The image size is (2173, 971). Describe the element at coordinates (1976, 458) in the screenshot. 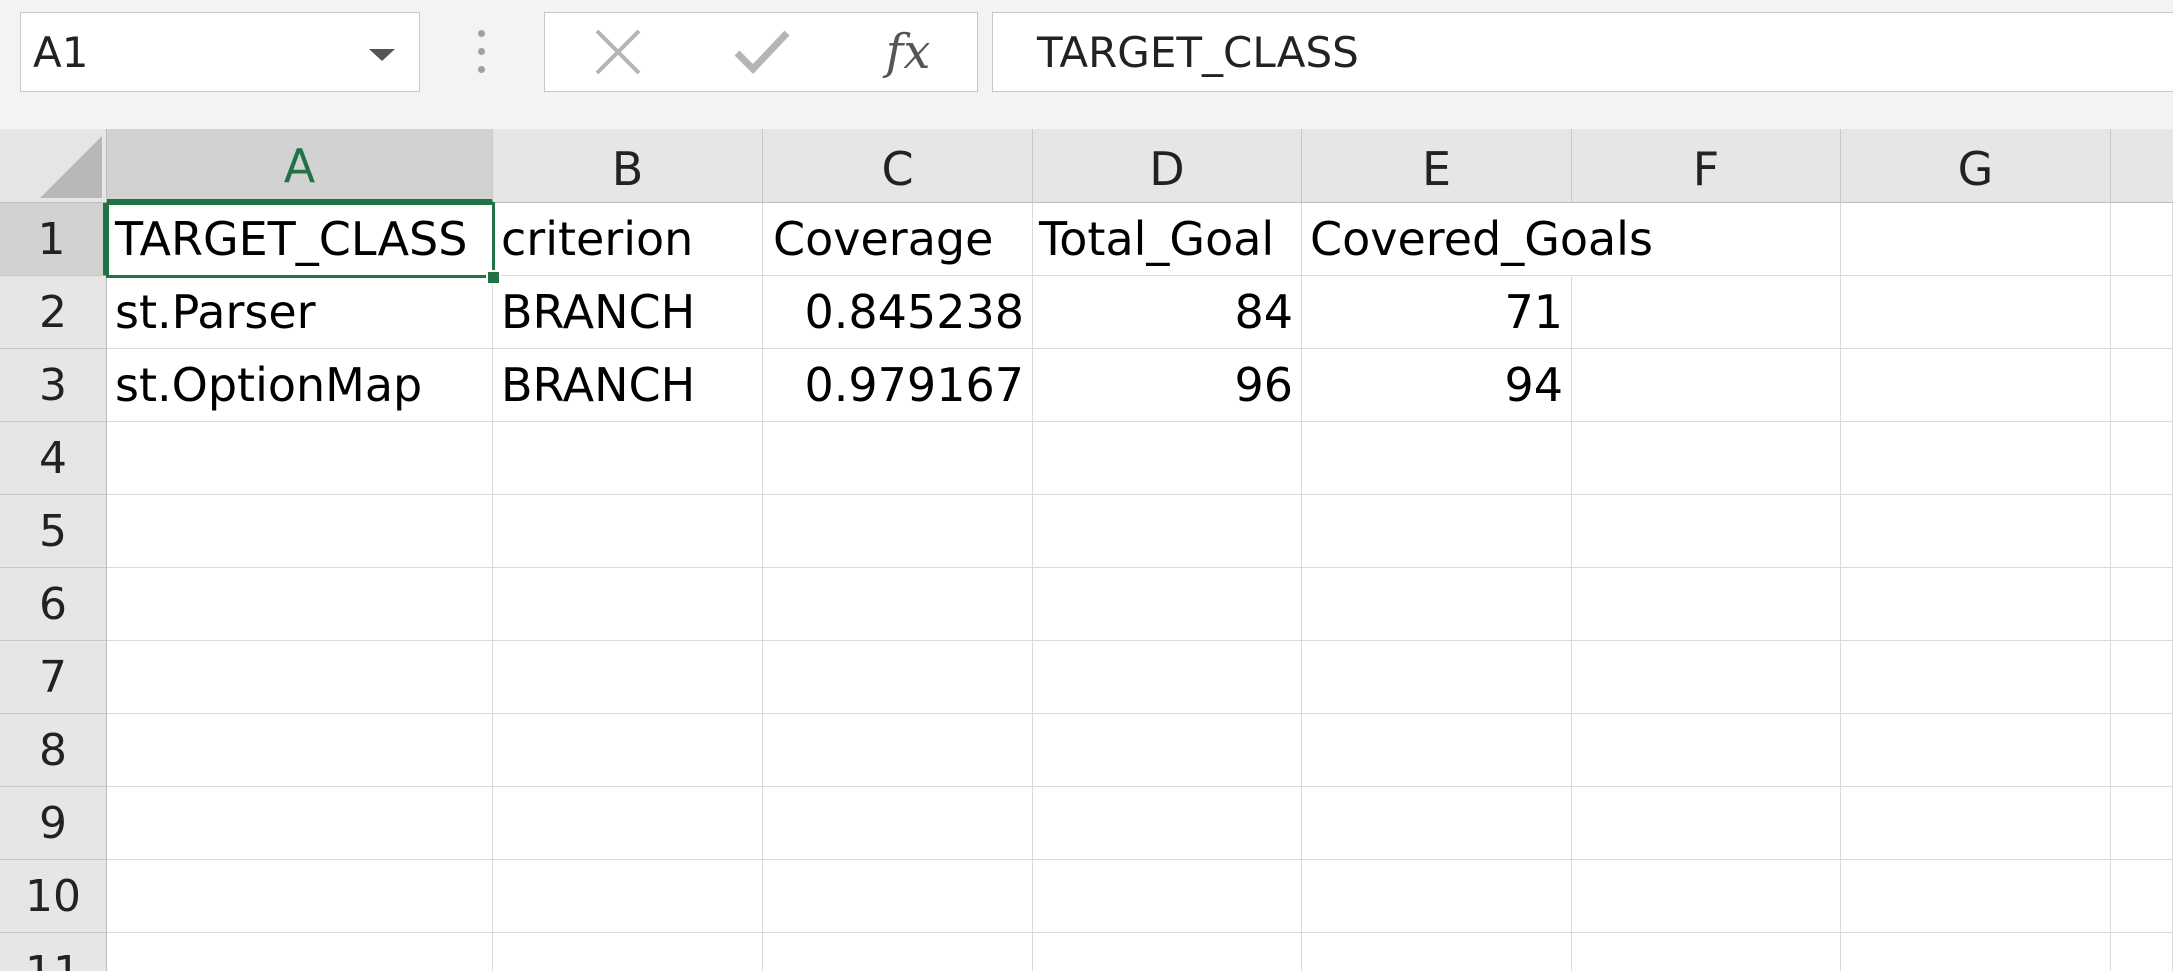

I see `cell-g4` at that location.